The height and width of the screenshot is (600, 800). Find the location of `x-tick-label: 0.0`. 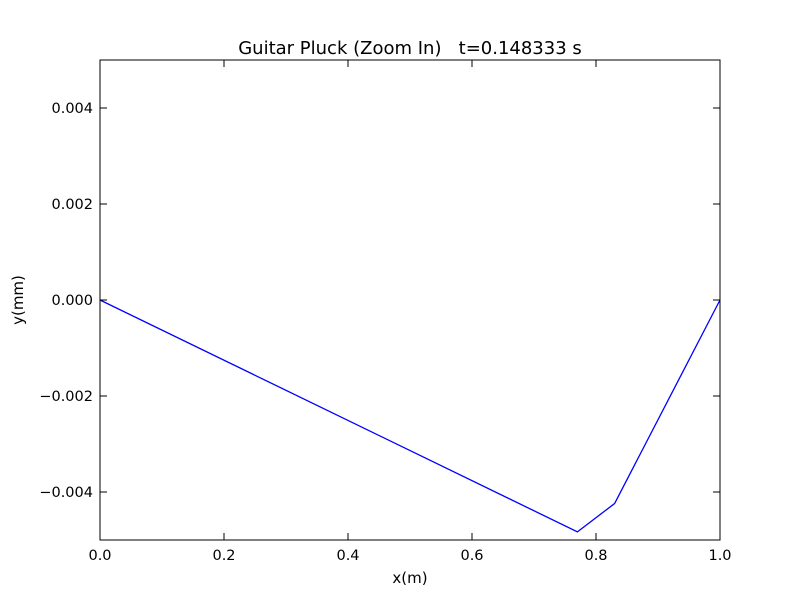

x-tick-label: 0.0 is located at coordinates (99, 556).